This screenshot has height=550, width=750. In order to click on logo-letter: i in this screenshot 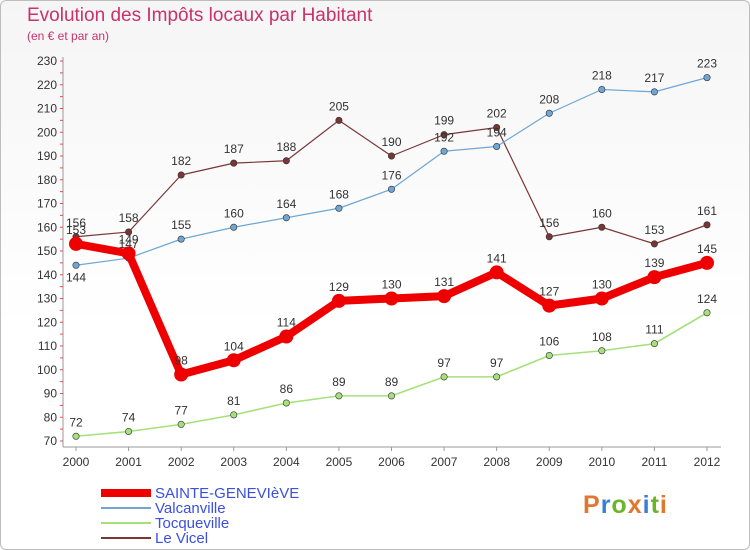, I will do `click(646, 505)`.